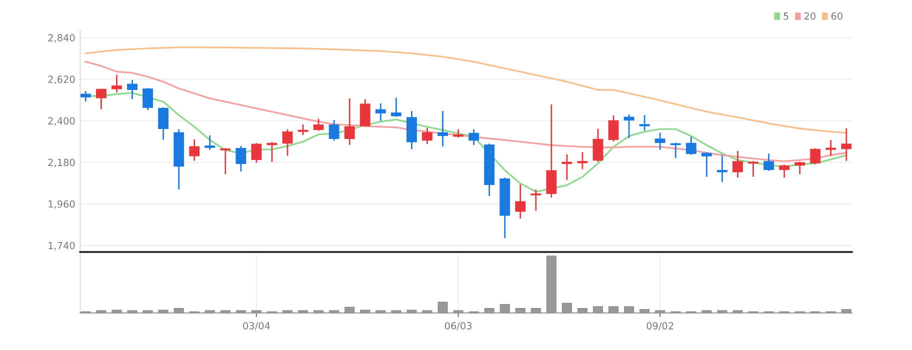 The height and width of the screenshot is (350, 912). What do you see at coordinates (458, 326) in the screenshot?
I see `x-tick-label: 06/03` at bounding box center [458, 326].